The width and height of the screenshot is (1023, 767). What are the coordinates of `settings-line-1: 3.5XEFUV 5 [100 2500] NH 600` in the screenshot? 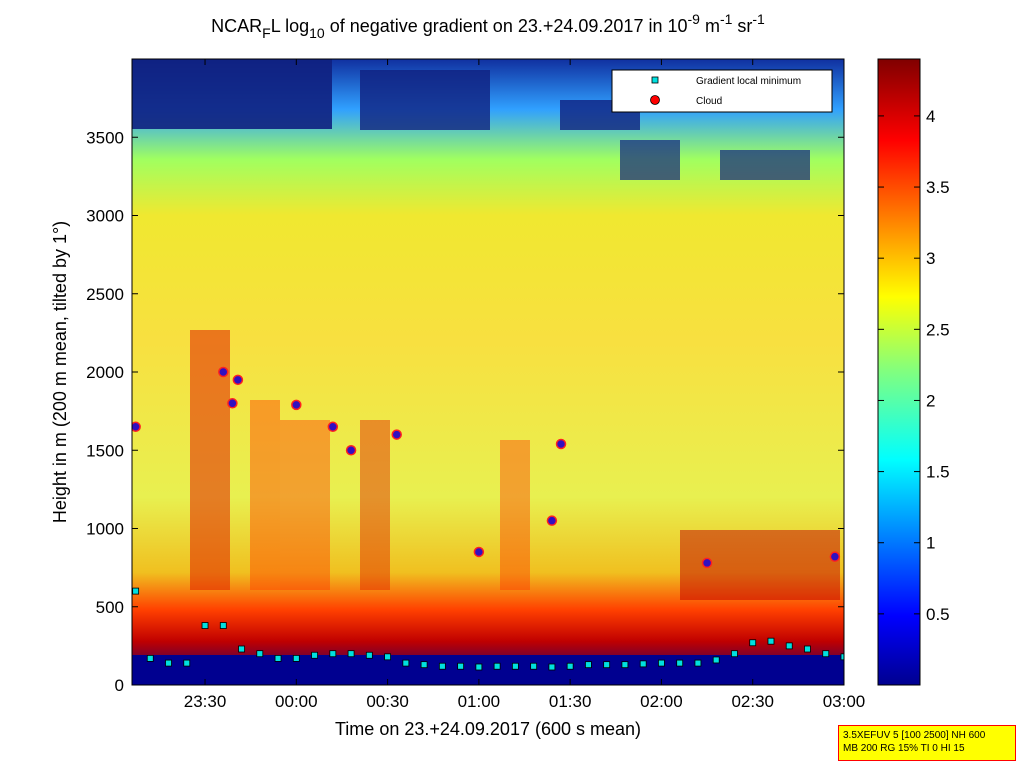 It's located at (914, 735).